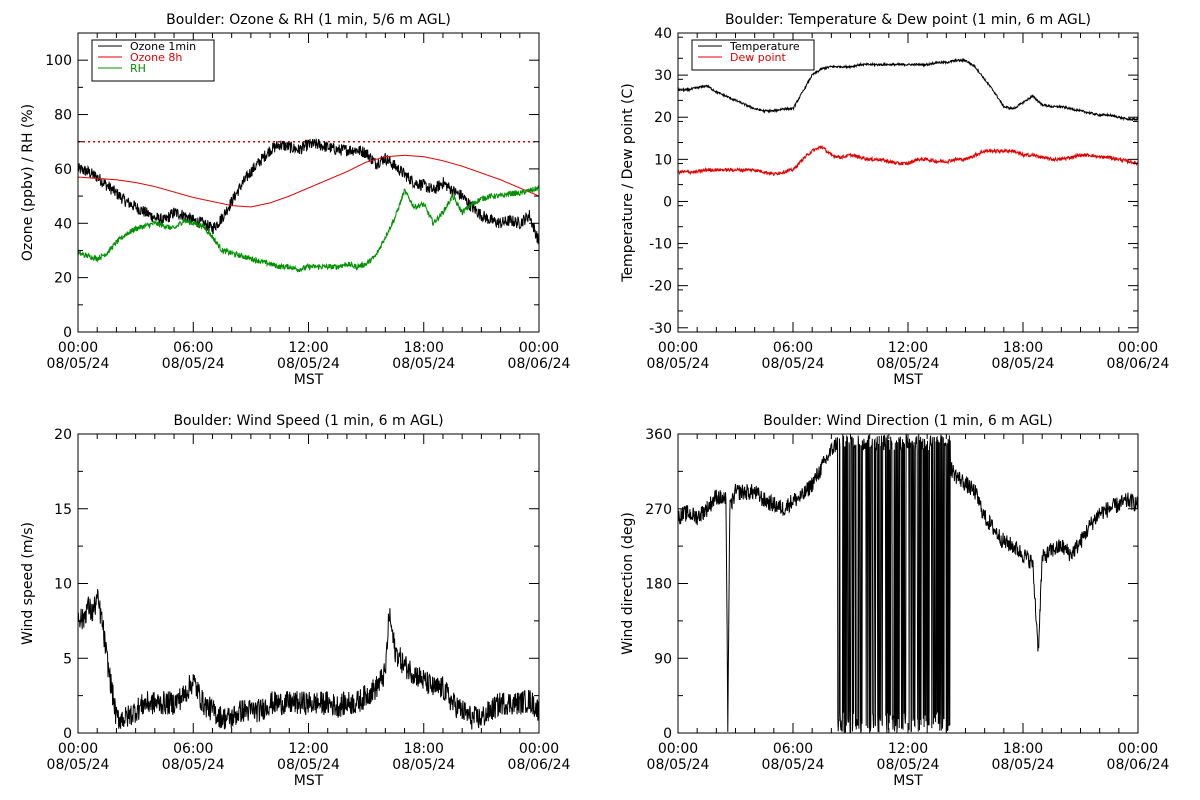 The image size is (1200, 800). What do you see at coordinates (758, 57) in the screenshot?
I see `temp-dew-legend-label: Dew point` at bounding box center [758, 57].